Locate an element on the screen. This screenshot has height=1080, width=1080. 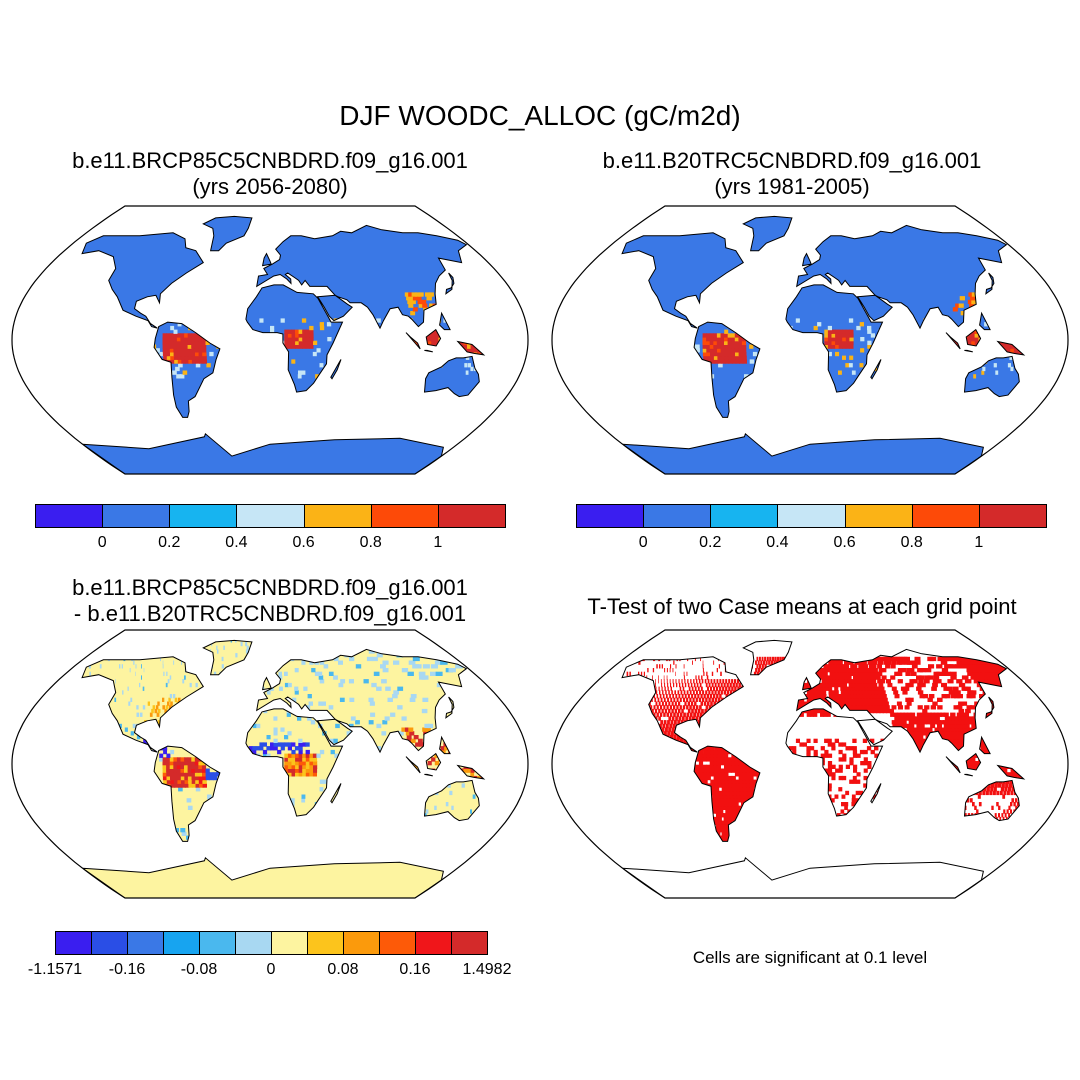
panel-title-line: (yrs 2056-2080) is located at coordinates (270, 186).